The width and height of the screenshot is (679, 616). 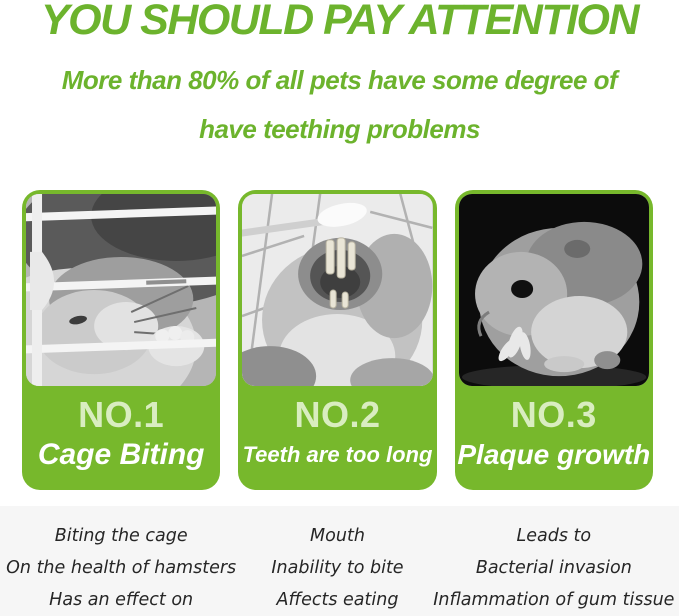 I want to click on notes-teeth-too-long: Mouth Inability to bite Affects eating, so click(x=337, y=568).